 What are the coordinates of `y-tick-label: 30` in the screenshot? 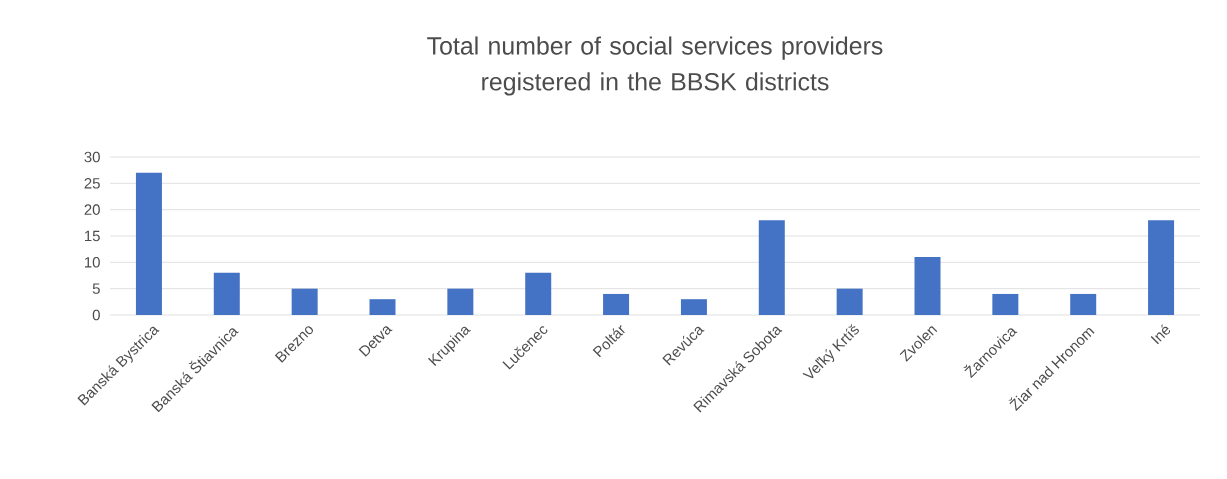 It's located at (92, 157).